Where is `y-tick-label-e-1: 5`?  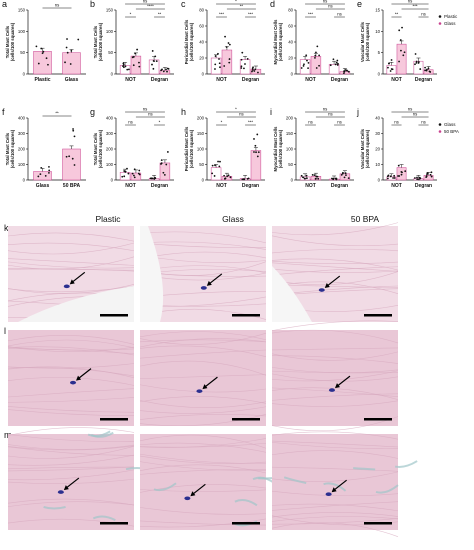
y-tick-label-e-1: 5 is located at coordinates (379, 52).